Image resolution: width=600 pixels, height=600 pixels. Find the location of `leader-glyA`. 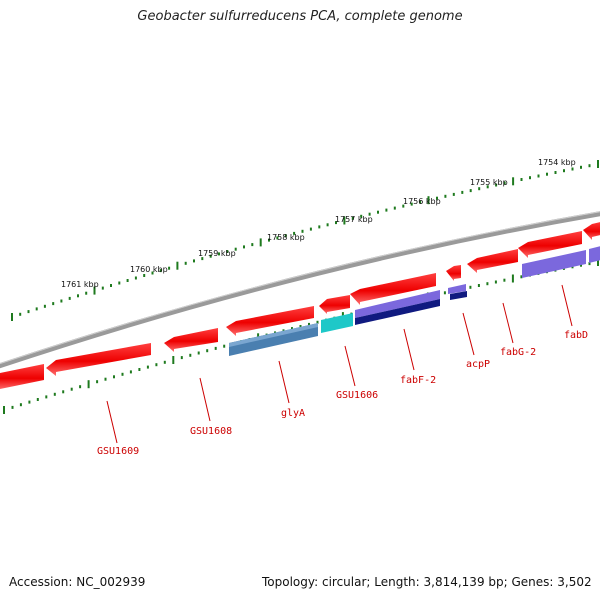

leader-glyA is located at coordinates (284, 382).